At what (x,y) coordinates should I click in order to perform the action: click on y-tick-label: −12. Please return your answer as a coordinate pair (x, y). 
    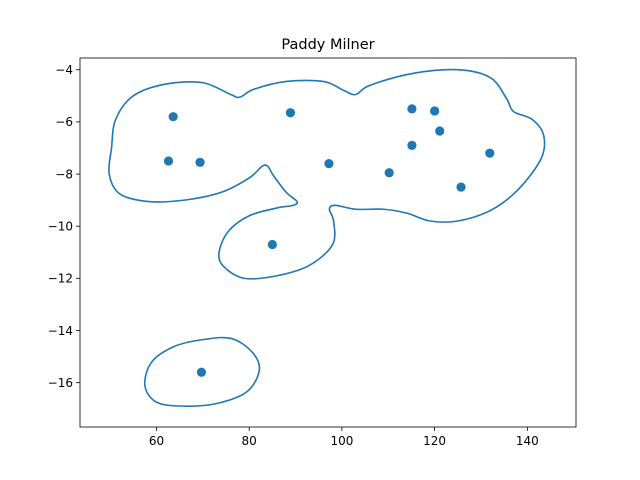
    Looking at the image, I should click on (60, 279).